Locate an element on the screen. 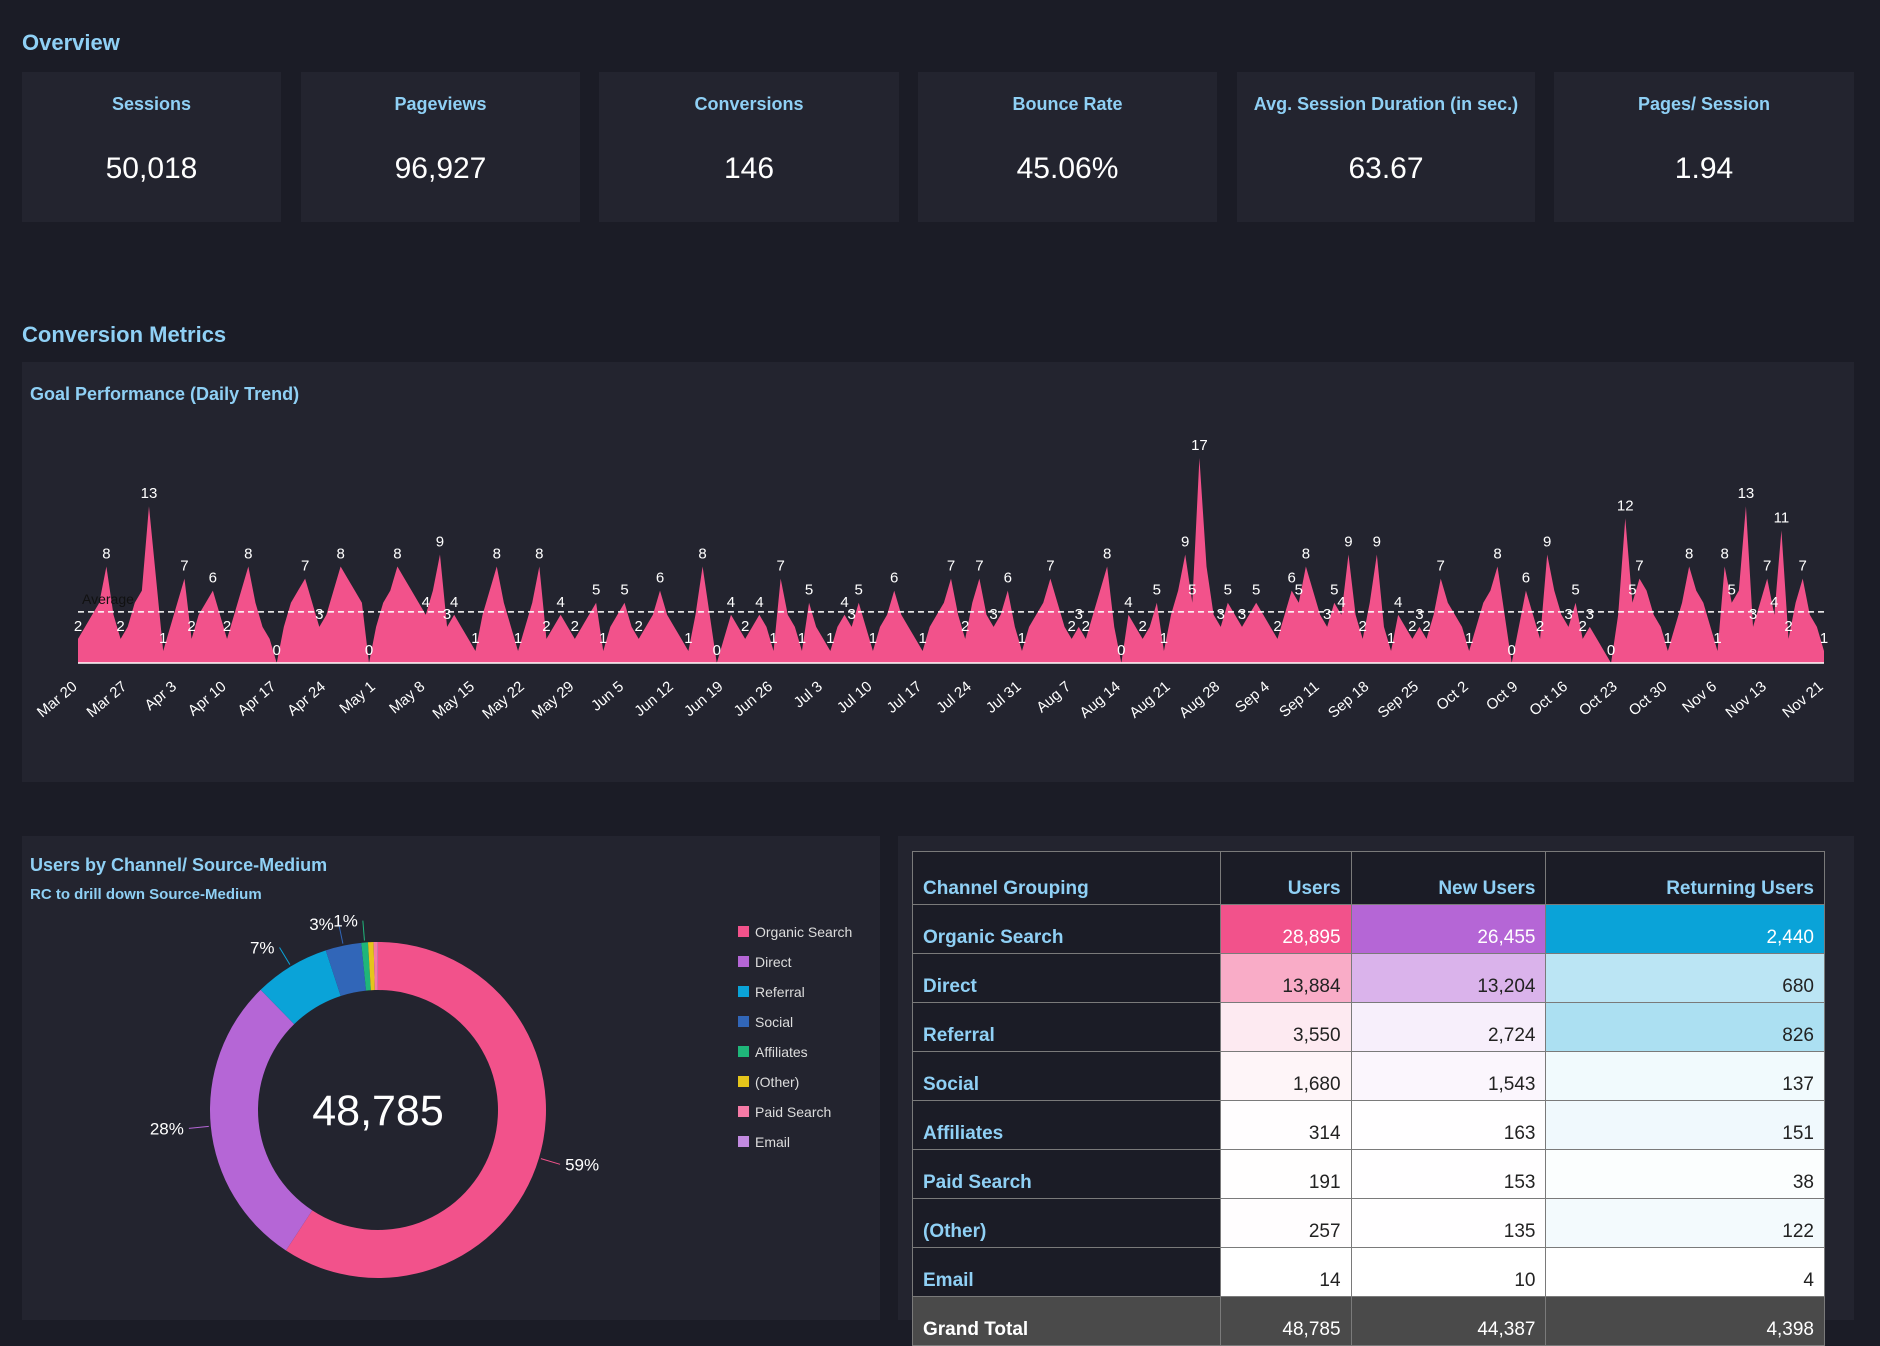 Image resolution: width=1880 pixels, height=1346 pixels. total-cell: 48,785 is located at coordinates (1286, 1321).